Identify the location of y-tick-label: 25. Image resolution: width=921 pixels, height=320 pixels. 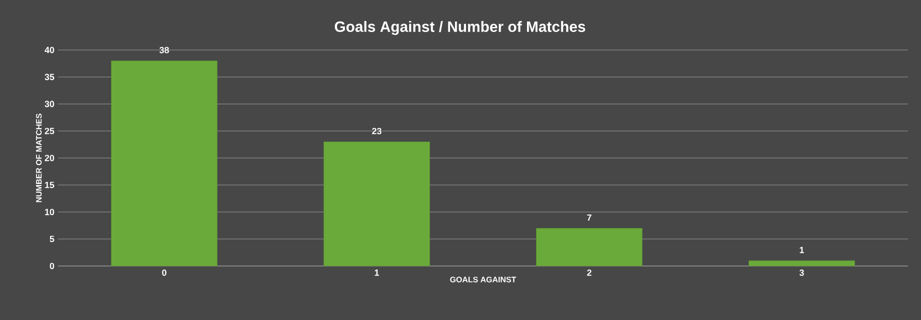
(49, 131).